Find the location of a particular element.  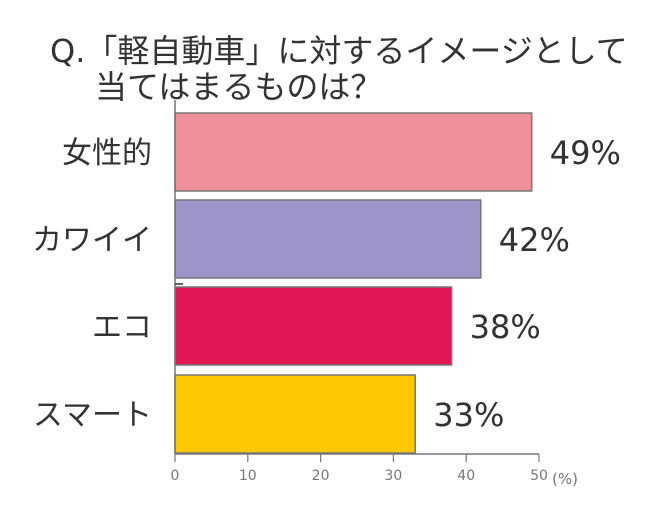

category-label-1: カワイイ is located at coordinates (92, 240).